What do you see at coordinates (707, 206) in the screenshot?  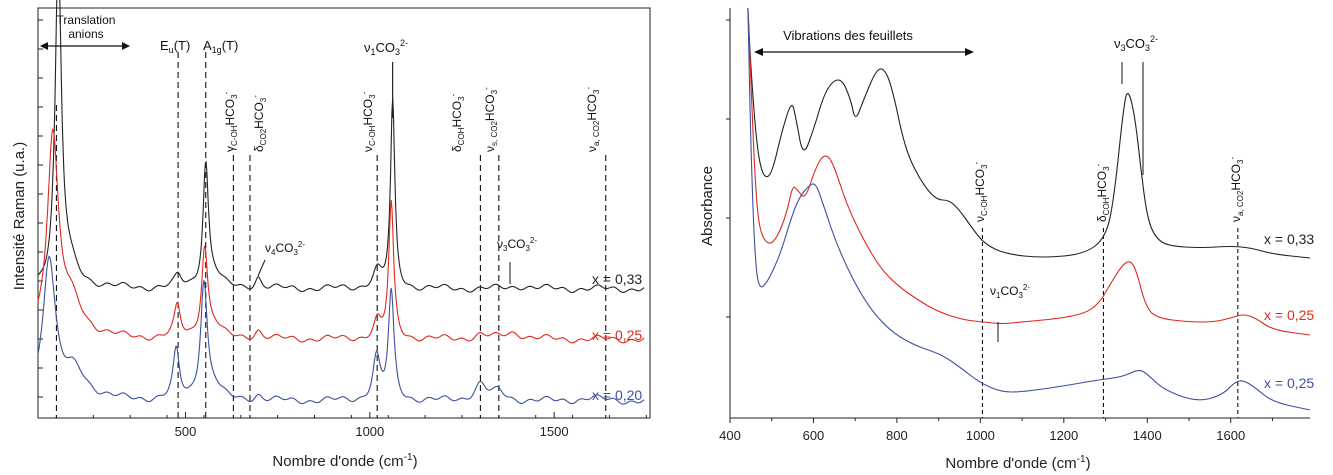 I see `ir-y-label: Absorbance` at bounding box center [707, 206].